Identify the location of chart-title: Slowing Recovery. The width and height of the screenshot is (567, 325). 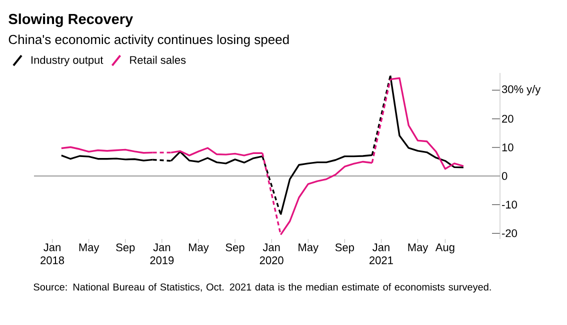
(71, 20).